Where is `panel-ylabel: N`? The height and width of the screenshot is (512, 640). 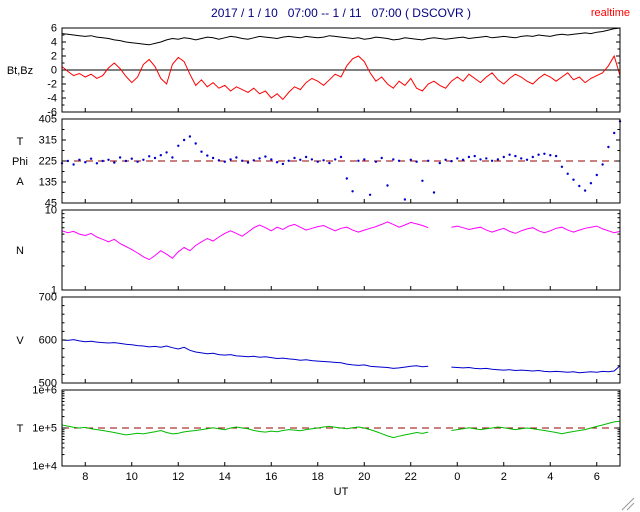
panel-ylabel: N is located at coordinates (20, 251).